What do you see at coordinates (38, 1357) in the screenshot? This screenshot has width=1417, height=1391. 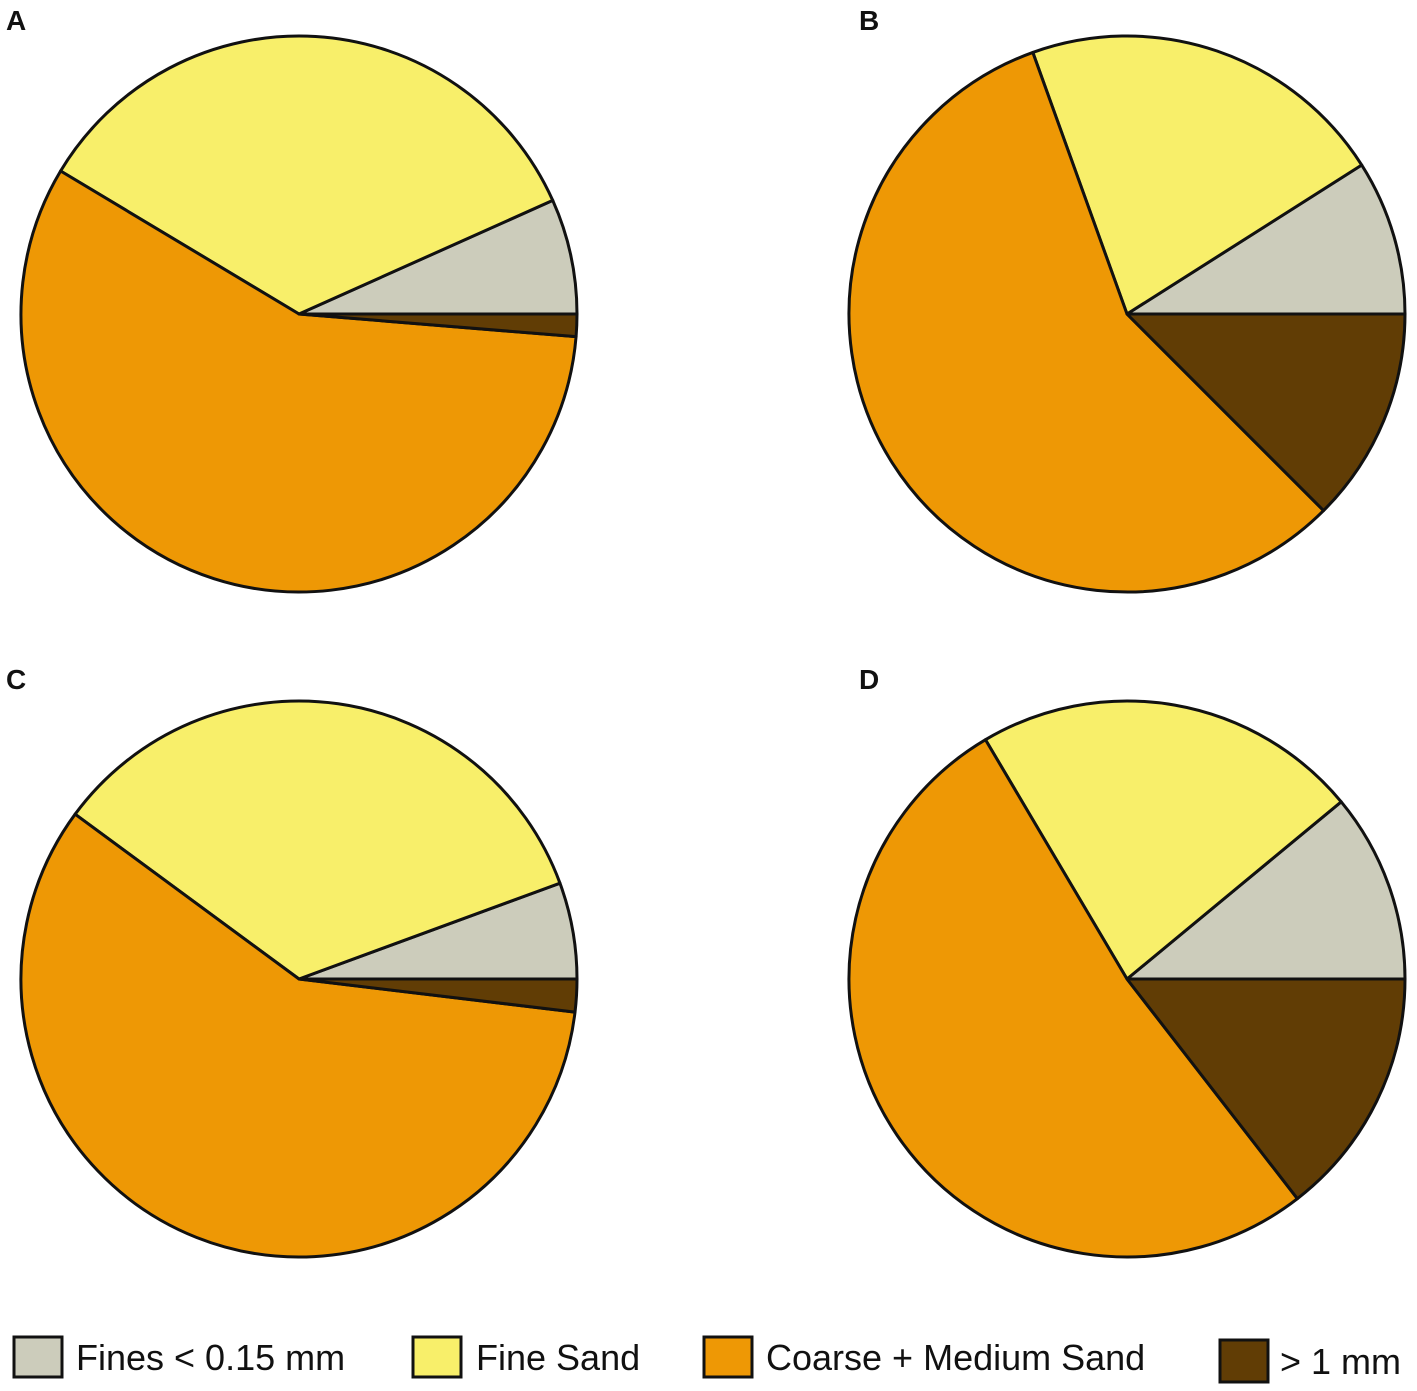 I see `legend-swatch-fines` at bounding box center [38, 1357].